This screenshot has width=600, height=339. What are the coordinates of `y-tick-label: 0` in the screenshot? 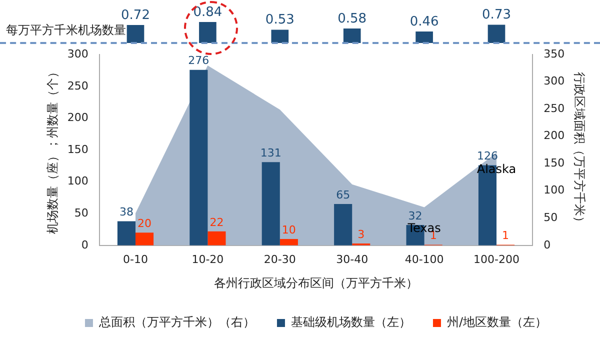 It's located at (84, 245).